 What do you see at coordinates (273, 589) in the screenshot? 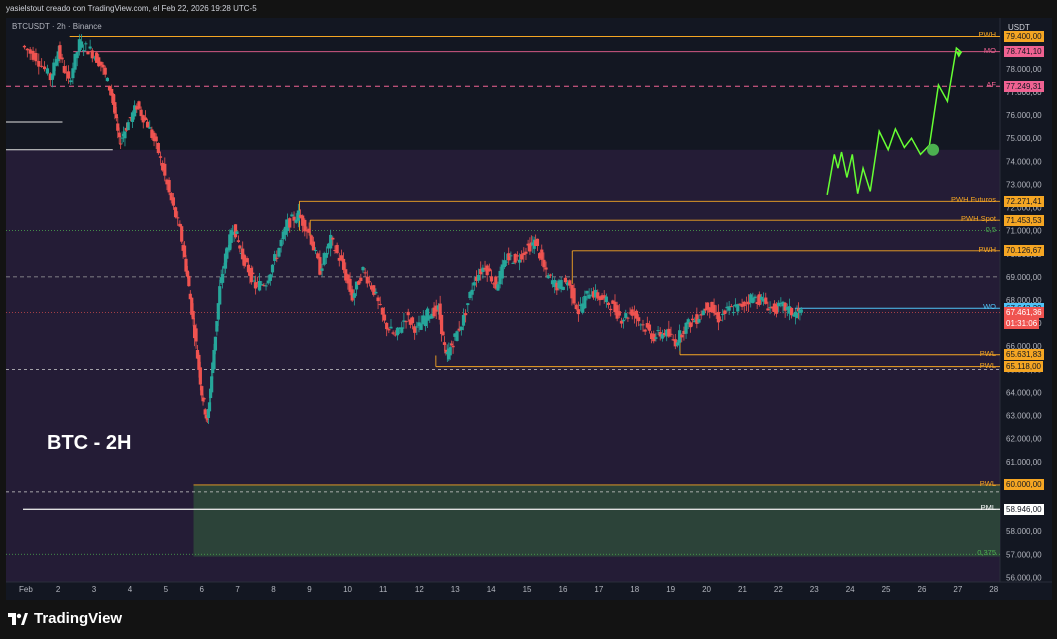
I see `x-tick-label: 8` at bounding box center [273, 589].